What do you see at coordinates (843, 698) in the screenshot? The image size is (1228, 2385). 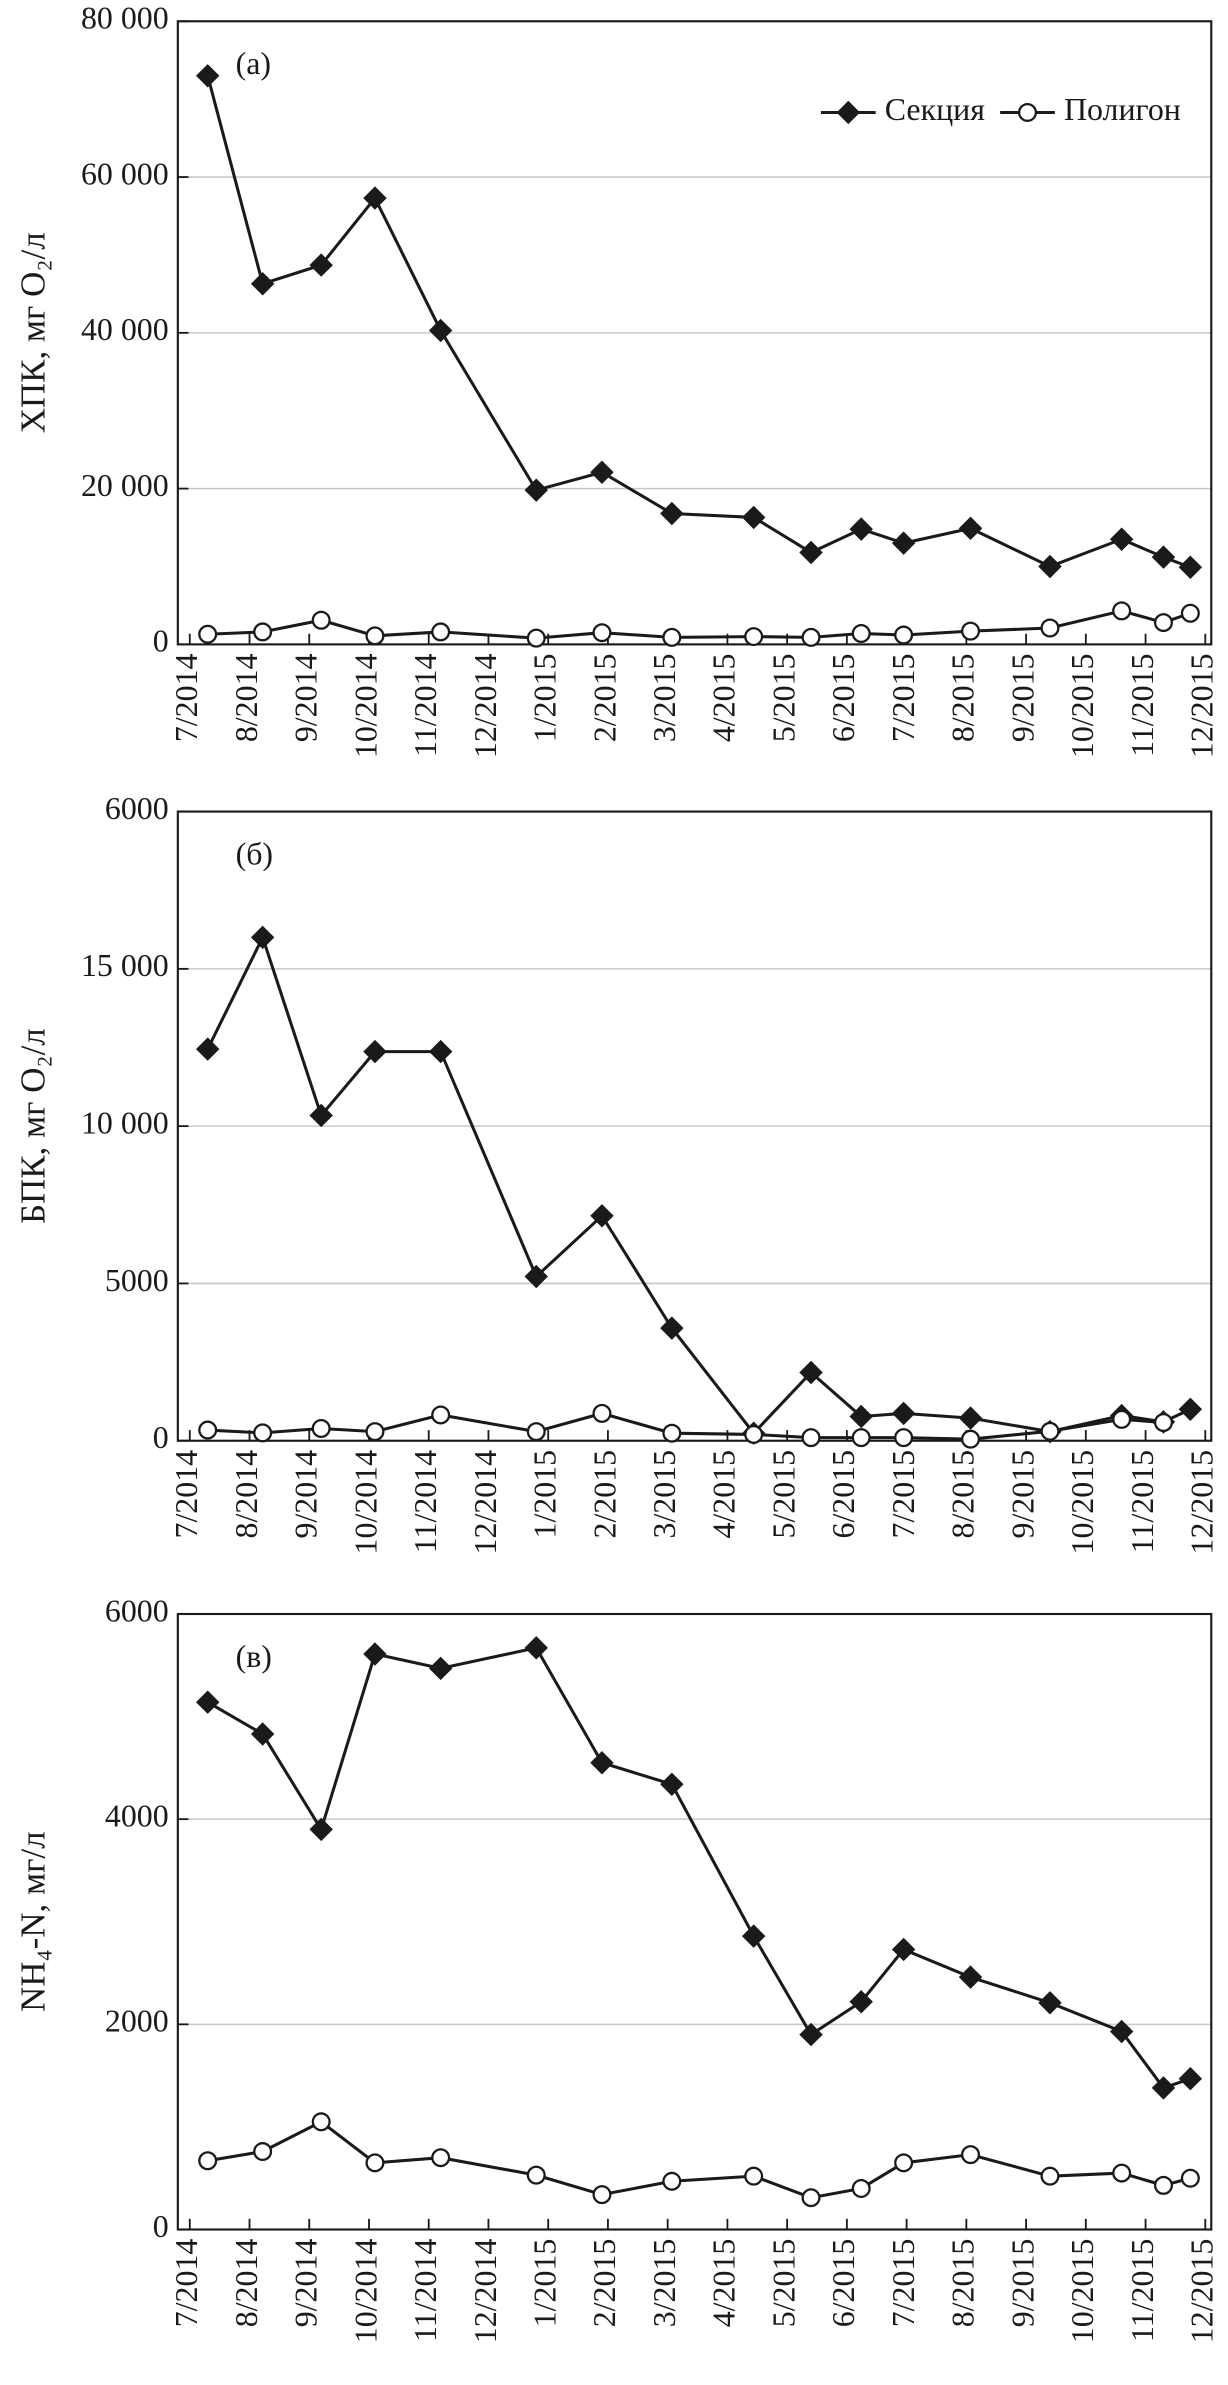 I see `x-tick-label: 6/2015` at bounding box center [843, 698].